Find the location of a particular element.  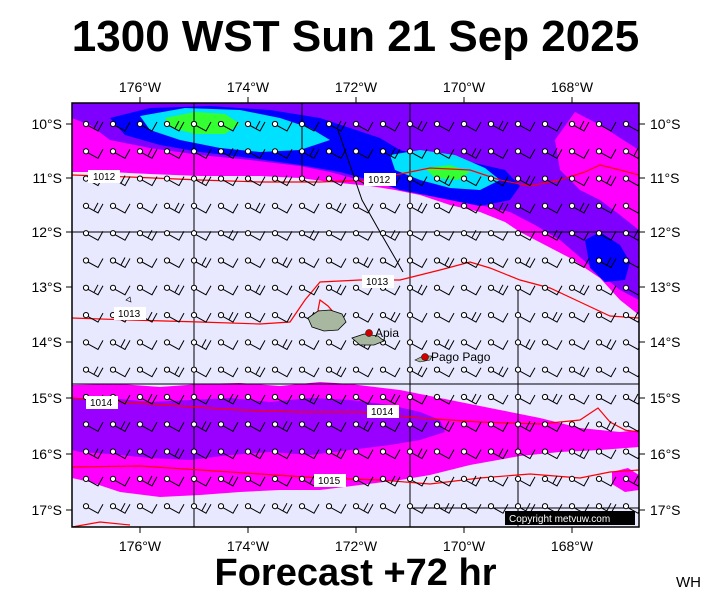

upolu-island is located at coordinates (368, 339).